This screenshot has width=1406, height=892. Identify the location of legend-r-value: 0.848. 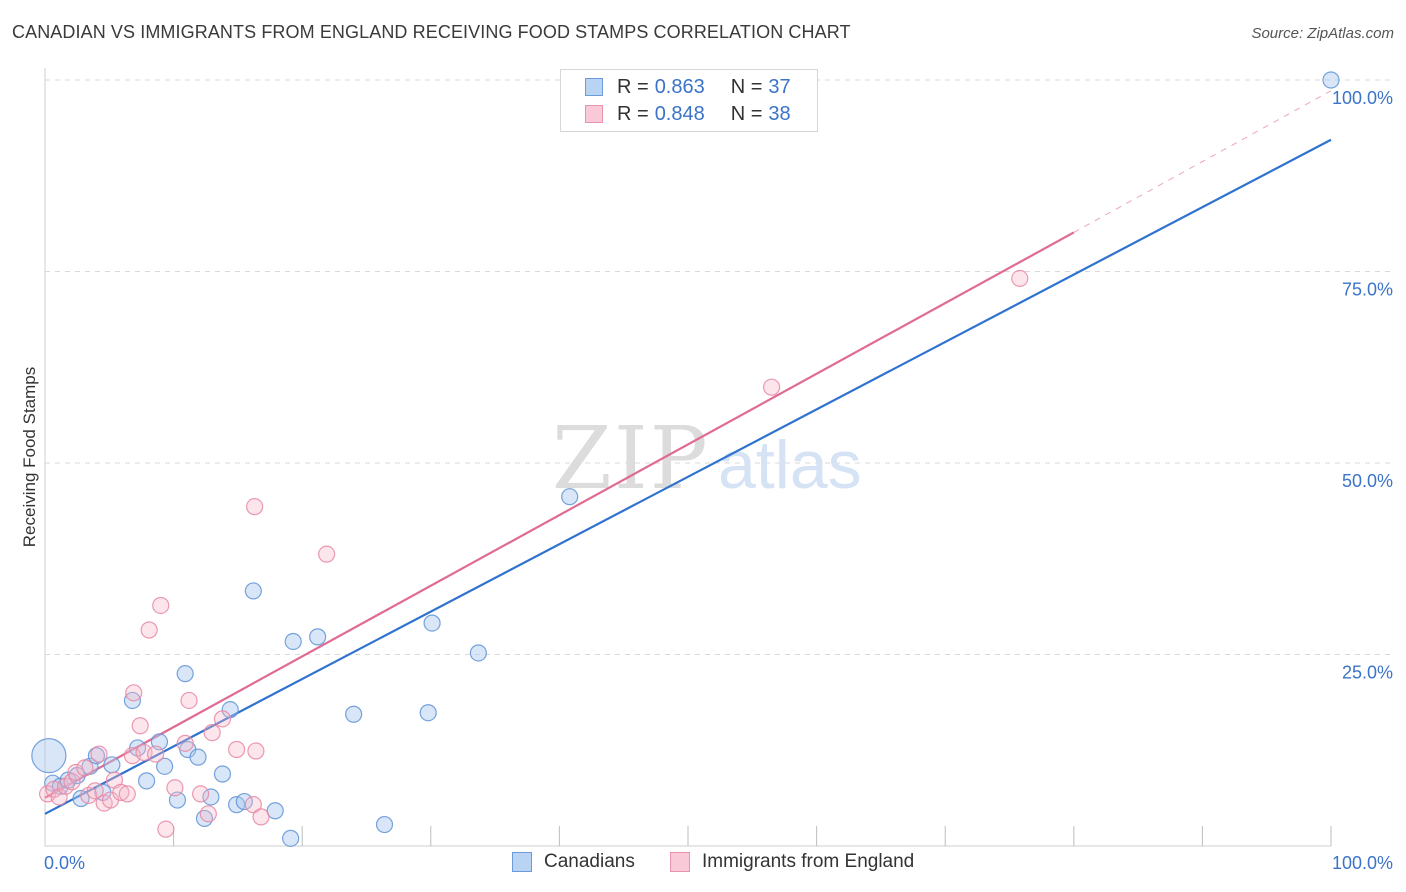
(679, 113).